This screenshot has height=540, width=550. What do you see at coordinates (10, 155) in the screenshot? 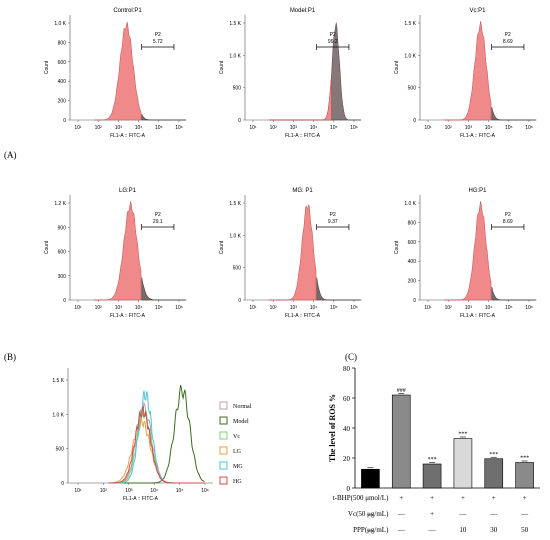
I see `panel-label-a: (A)` at bounding box center [10, 155].